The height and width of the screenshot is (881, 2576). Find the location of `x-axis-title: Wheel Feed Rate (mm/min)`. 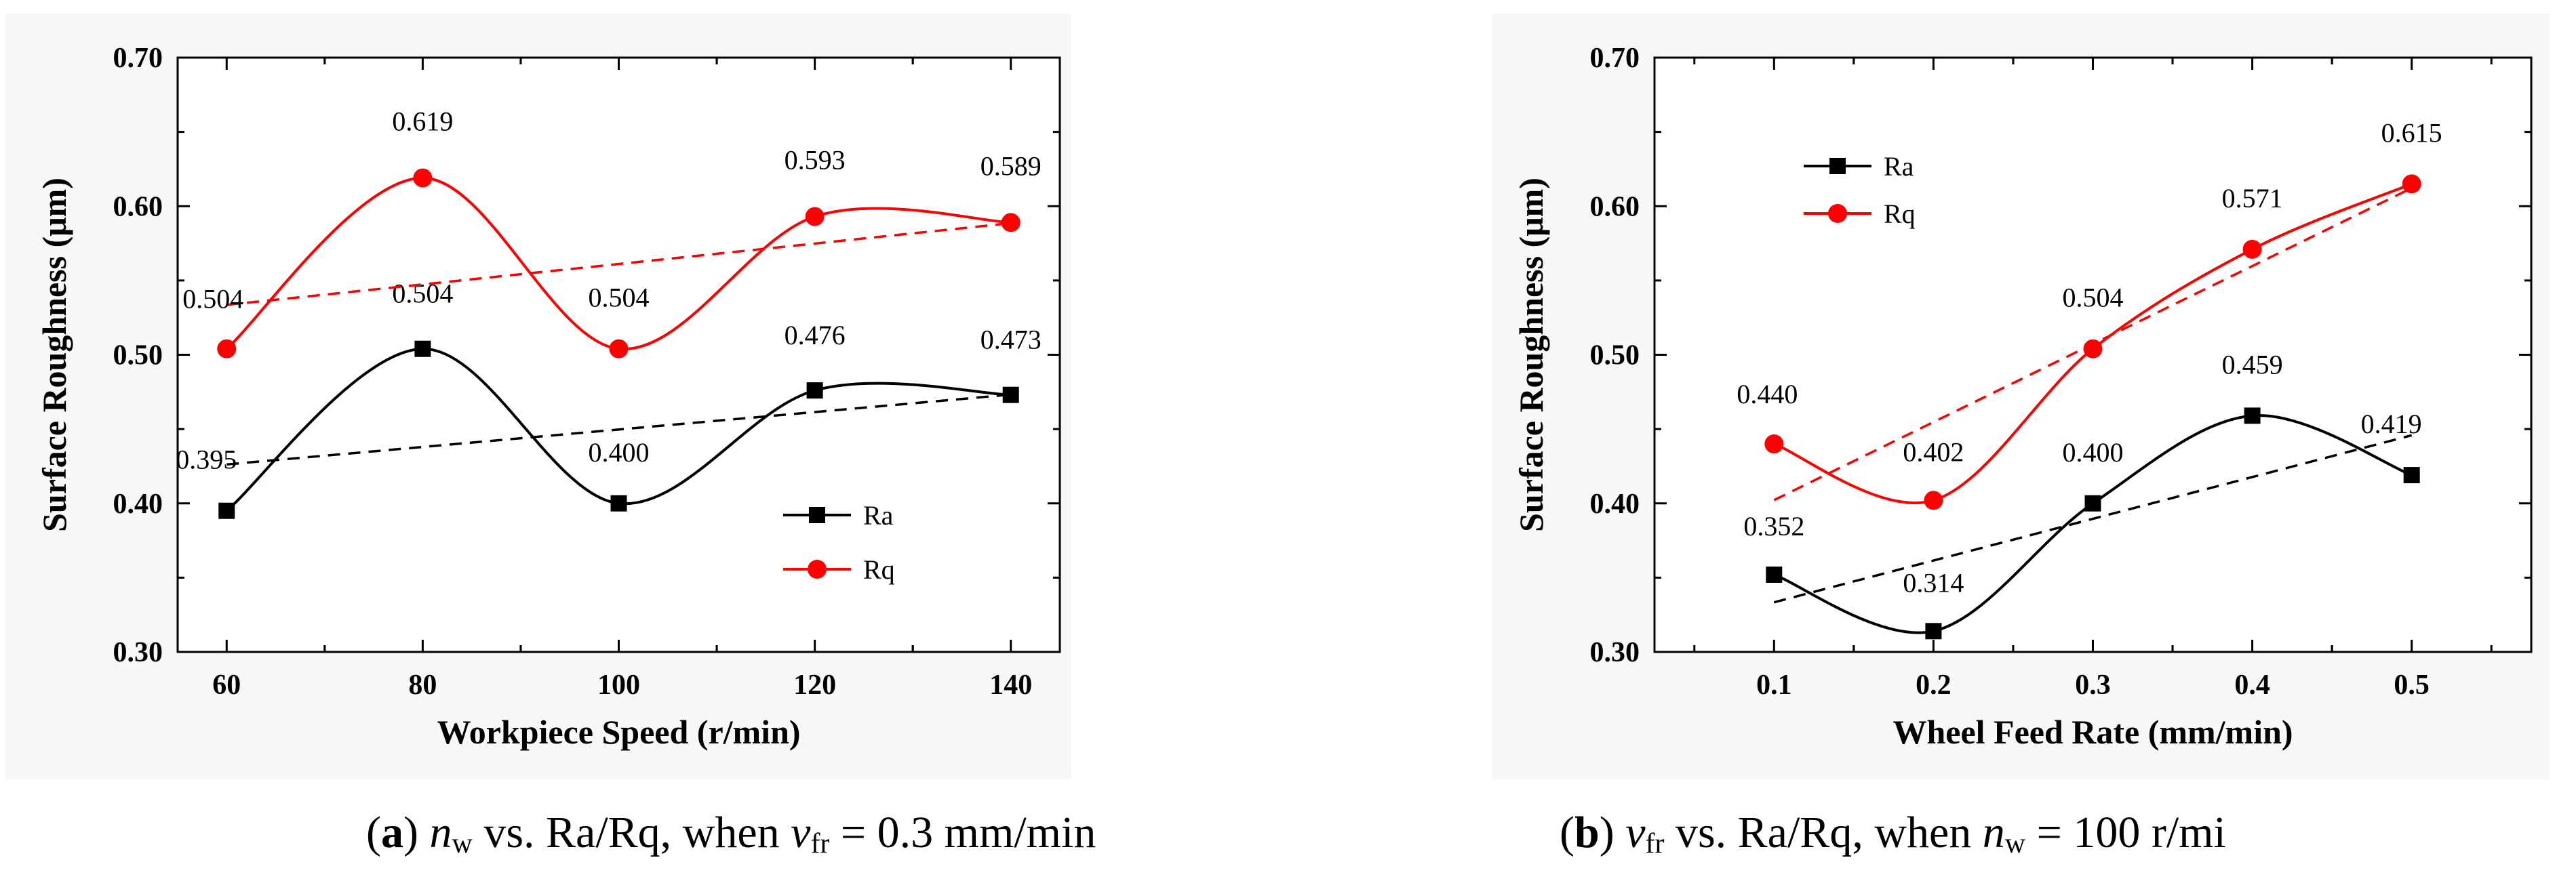

x-axis-title: Wheel Feed Rate (mm/min) is located at coordinates (2093, 732).